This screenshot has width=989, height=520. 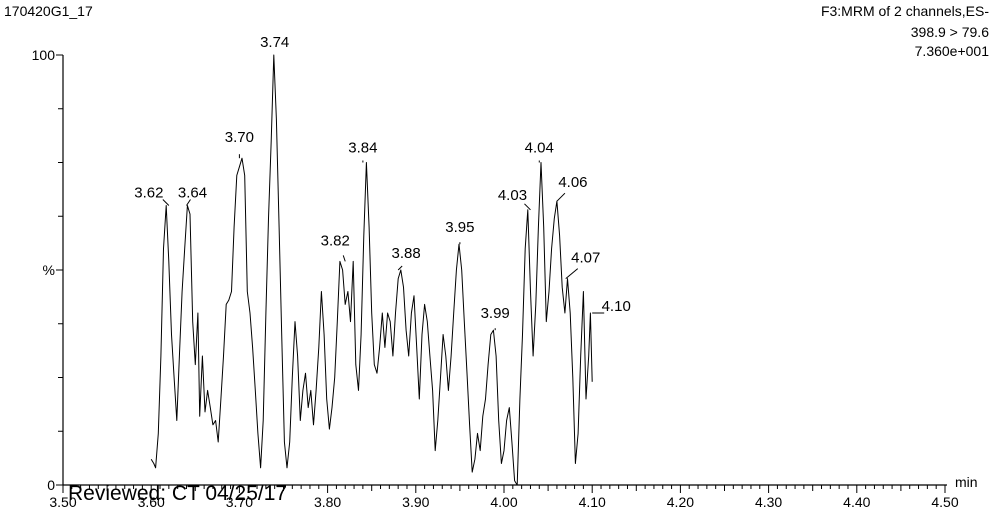 What do you see at coordinates (406, 253) in the screenshot?
I see `peak-label: 3.88` at bounding box center [406, 253].